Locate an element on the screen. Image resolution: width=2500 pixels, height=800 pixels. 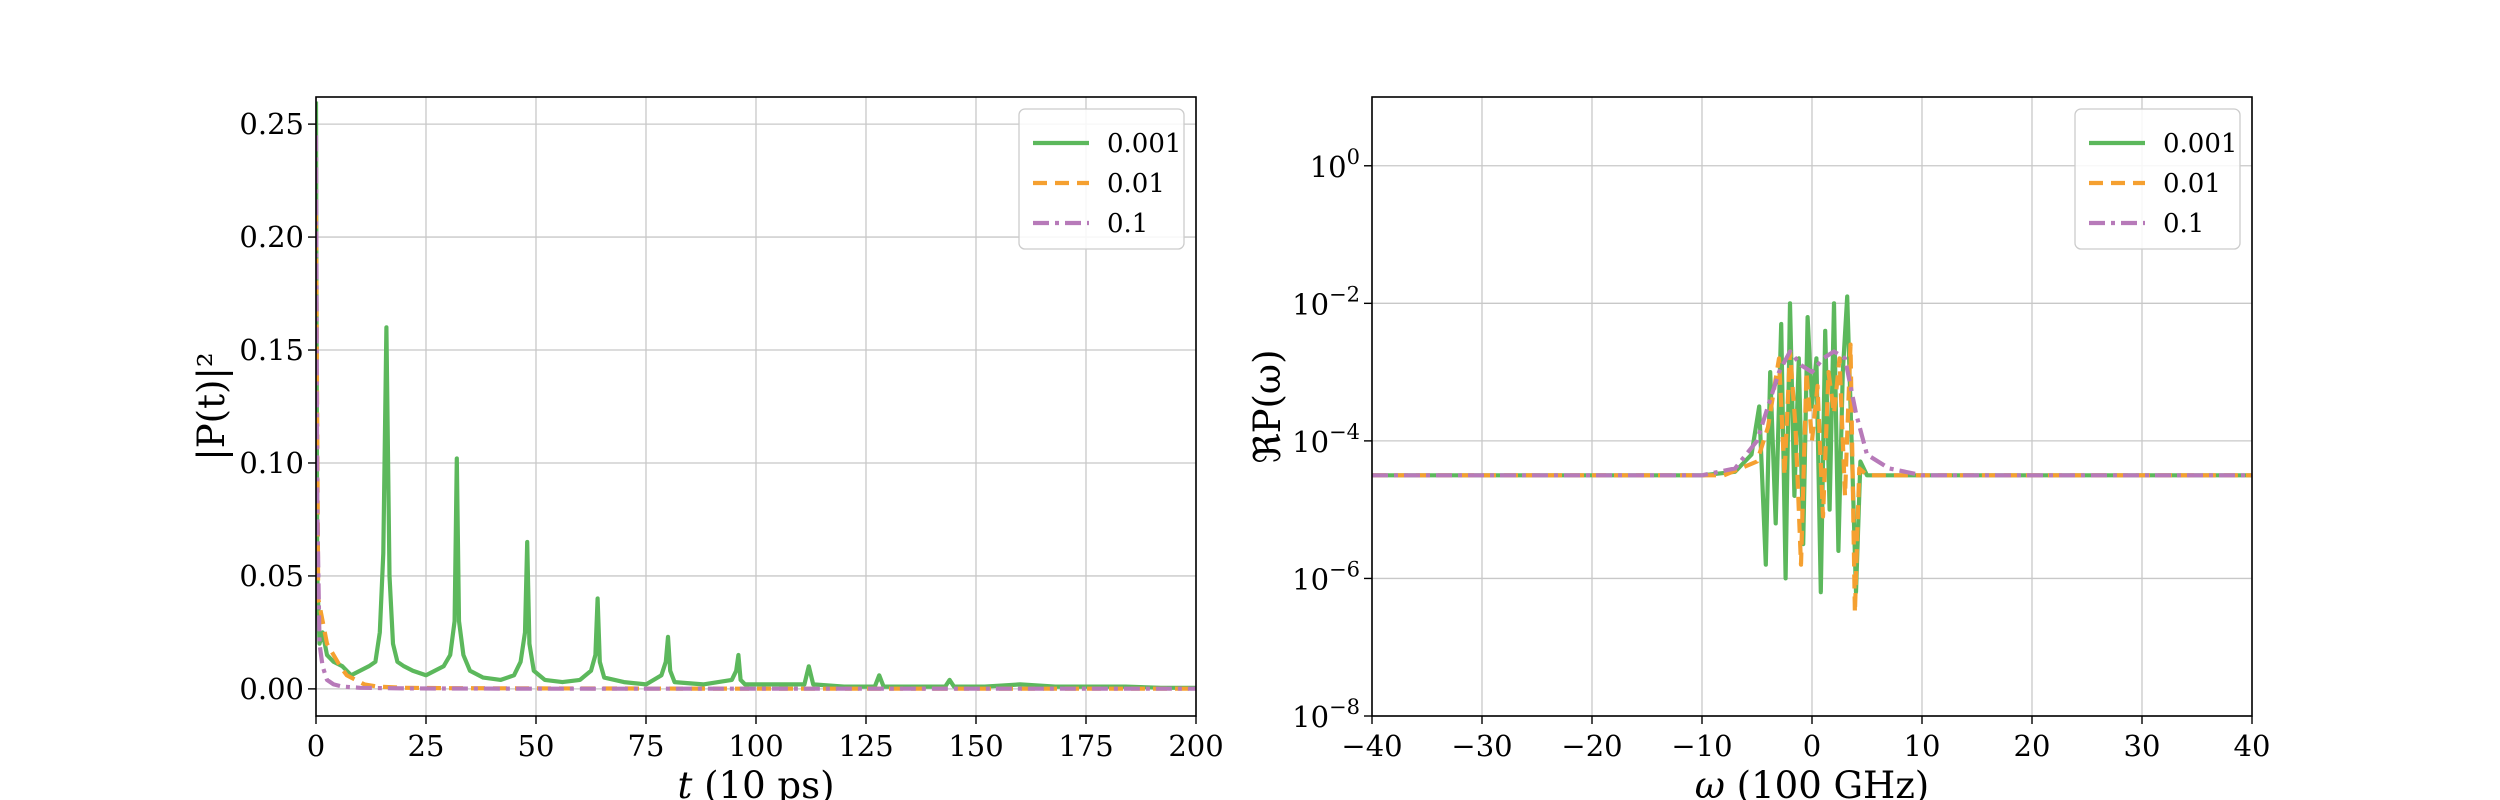
y-tick-label: 10⁻² is located at coordinates (1326, 301).